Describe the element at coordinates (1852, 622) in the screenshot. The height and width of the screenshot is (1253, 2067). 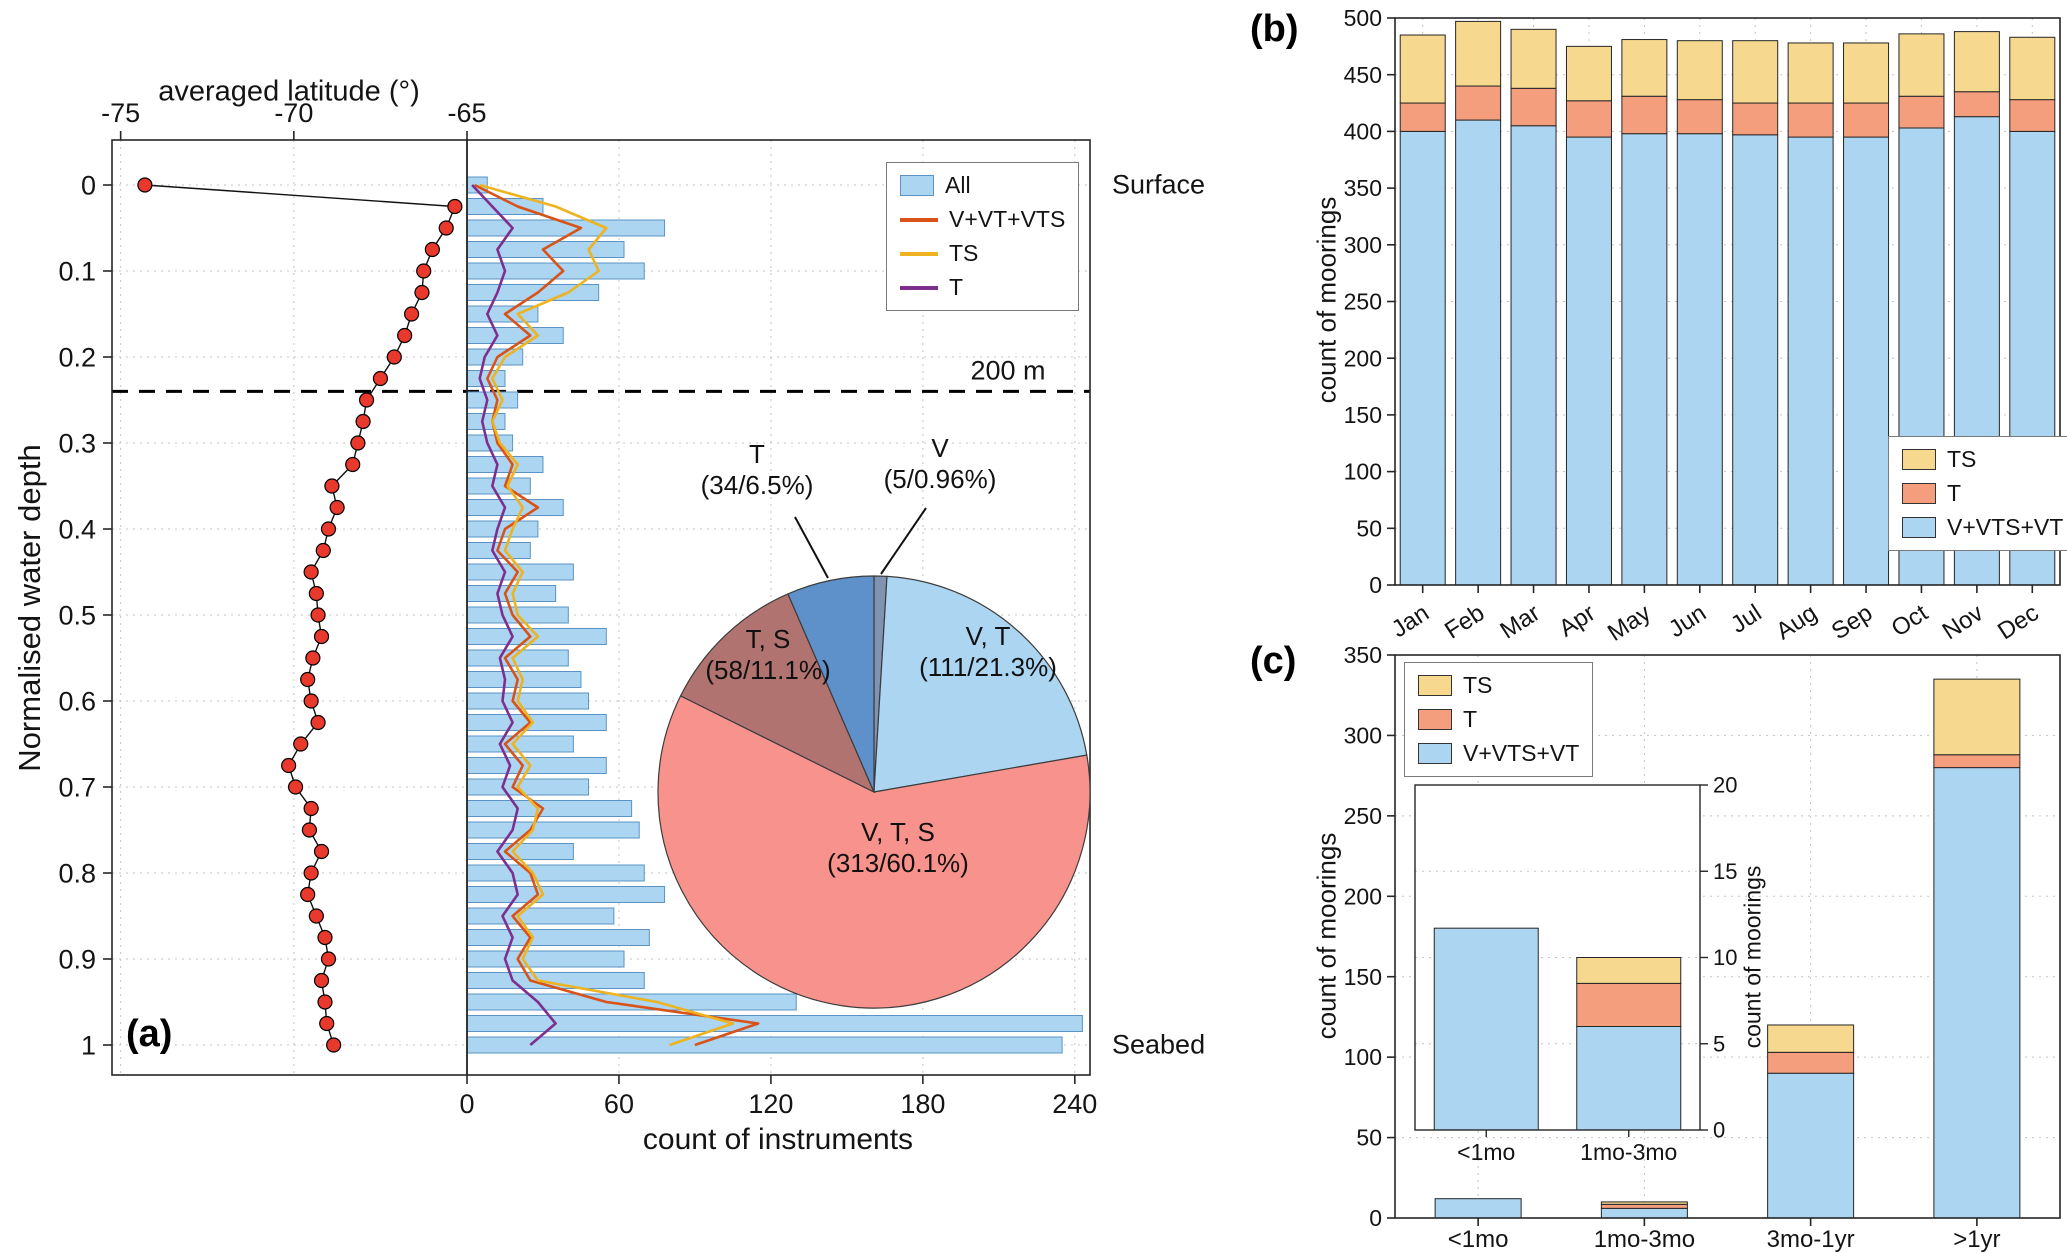
I see `panel-b-xtick-label: Sep` at that location.